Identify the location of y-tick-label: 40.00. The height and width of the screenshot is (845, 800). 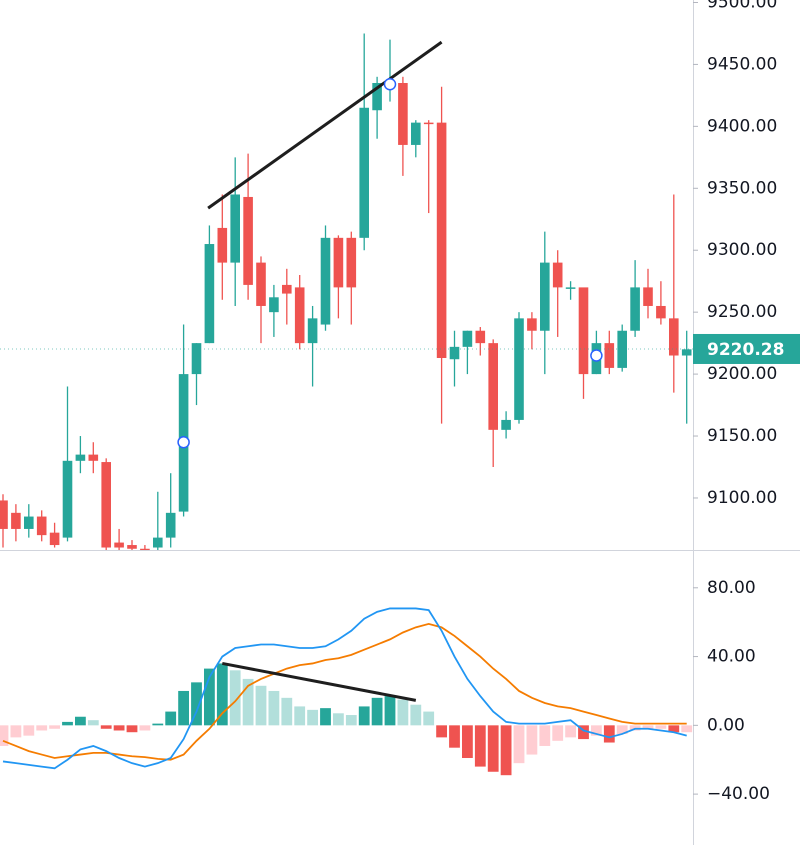
(731, 657).